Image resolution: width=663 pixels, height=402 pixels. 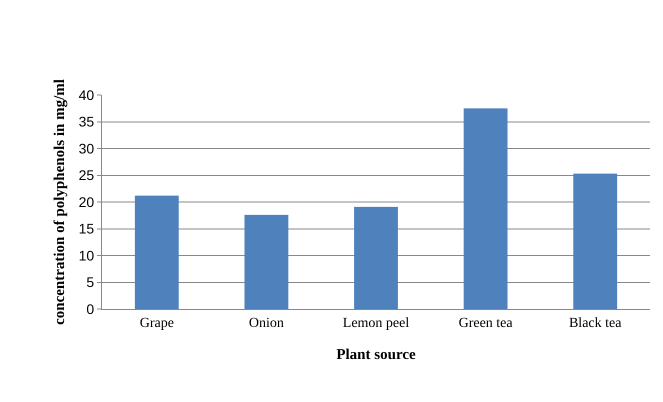 What do you see at coordinates (90, 308) in the screenshot?
I see `y-tick-label: 0` at bounding box center [90, 308].